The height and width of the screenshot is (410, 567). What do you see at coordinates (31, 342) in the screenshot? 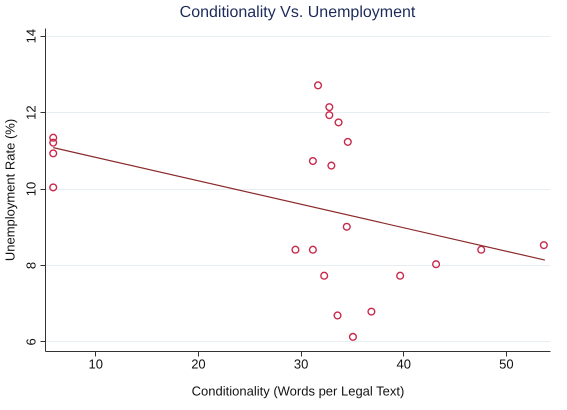
I see `y-tick-label: 6` at bounding box center [31, 342].